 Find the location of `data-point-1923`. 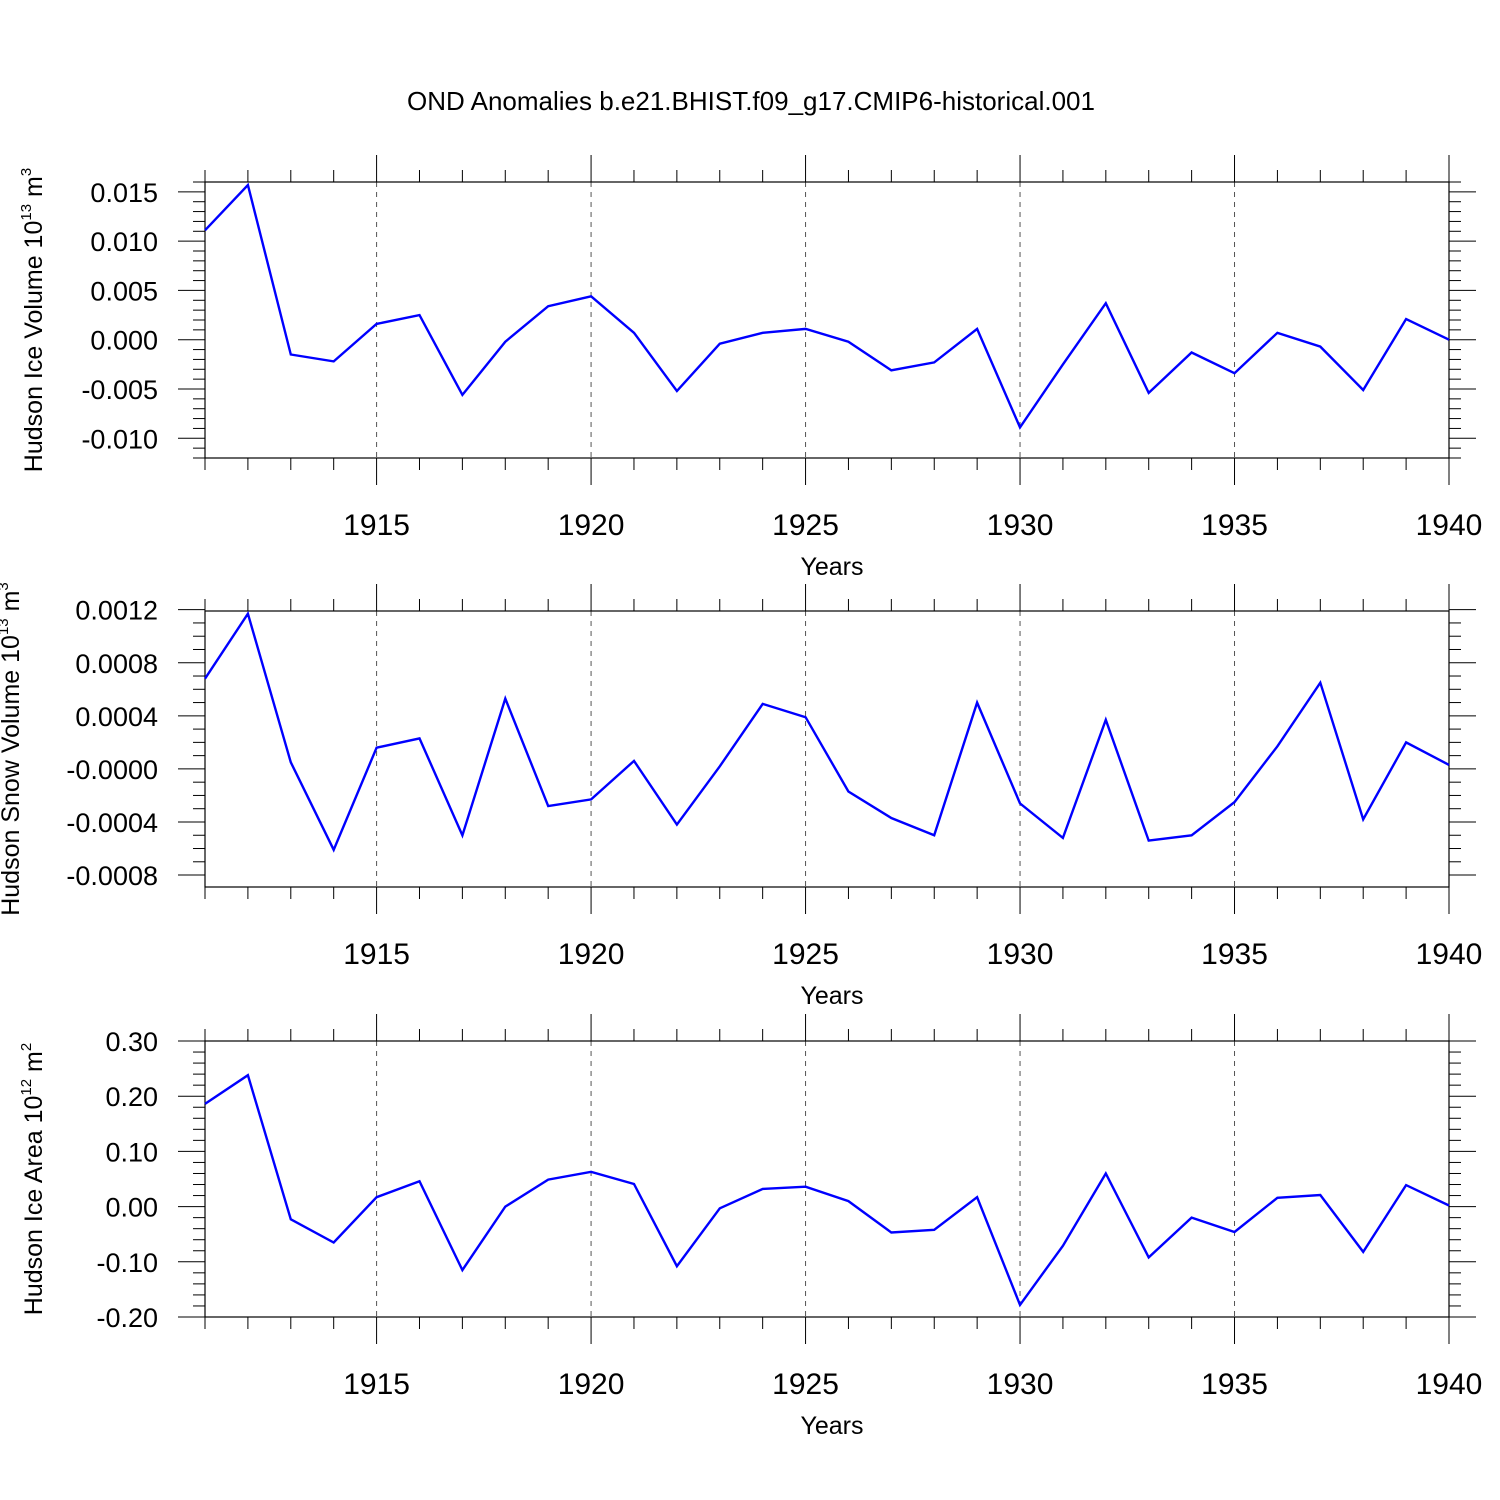

data-point-1923 is located at coordinates (720, 344).